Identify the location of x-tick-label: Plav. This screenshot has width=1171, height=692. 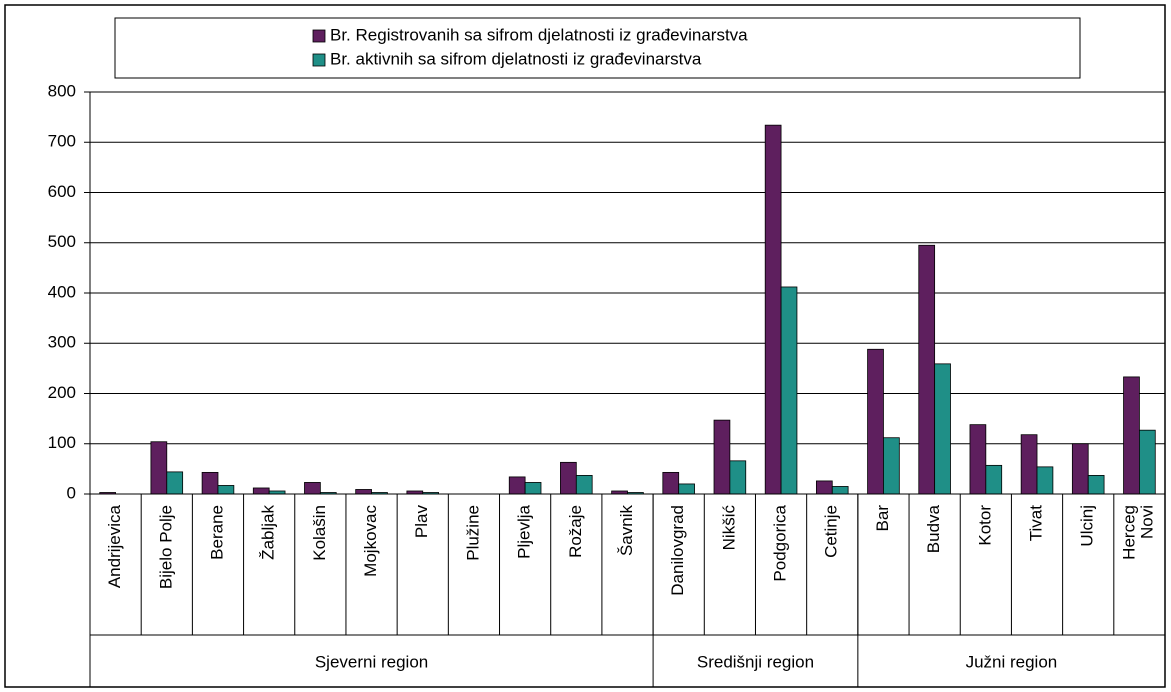
(421, 522).